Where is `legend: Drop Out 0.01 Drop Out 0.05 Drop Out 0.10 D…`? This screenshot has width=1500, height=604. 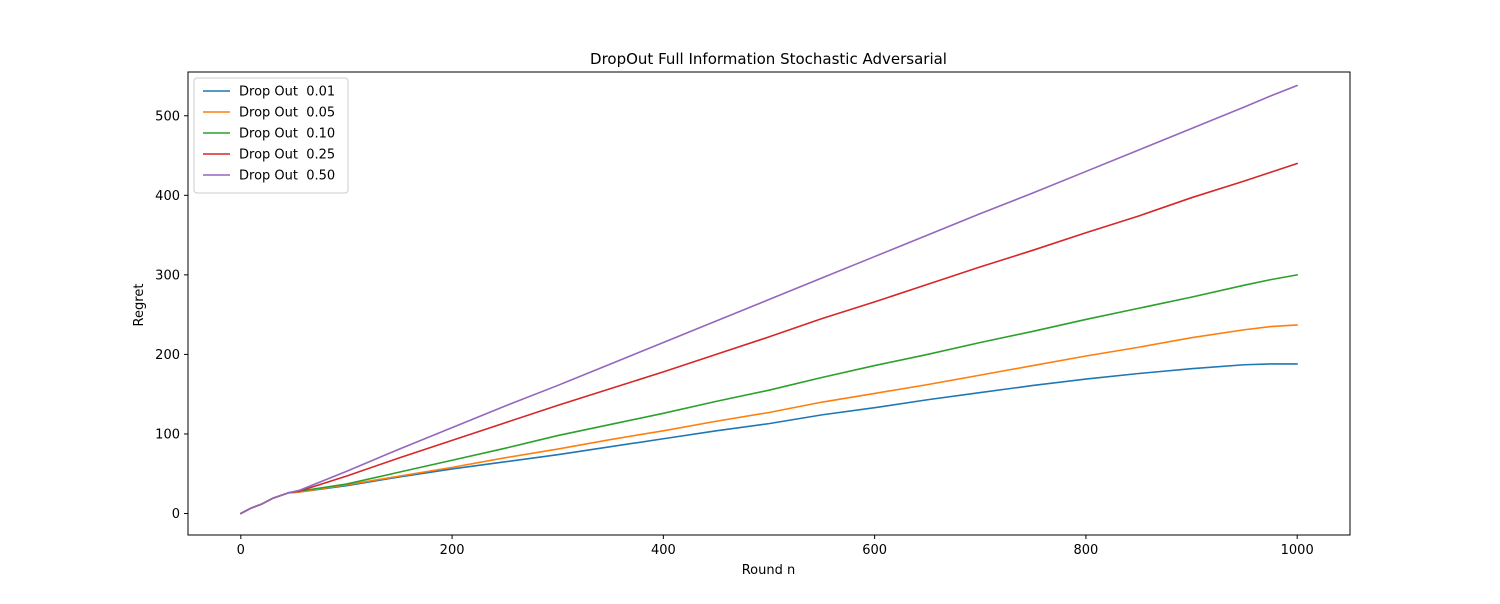 legend: Drop Out 0.01 Drop Out 0.05 Drop Out 0.10 D… is located at coordinates (271, 135).